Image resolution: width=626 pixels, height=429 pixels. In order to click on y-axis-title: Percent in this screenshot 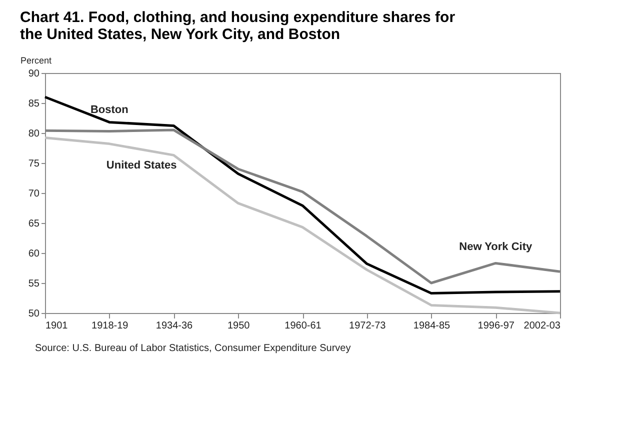, I will do `click(36, 61)`.